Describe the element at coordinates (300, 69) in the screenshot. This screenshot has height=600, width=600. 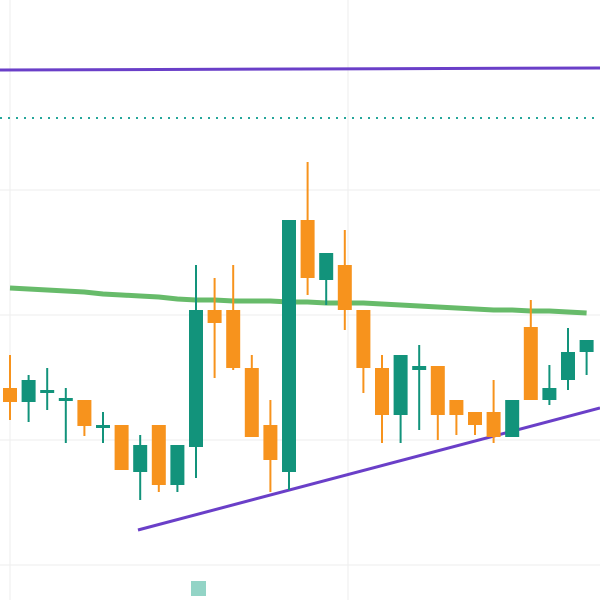
I see `trendline` at that location.